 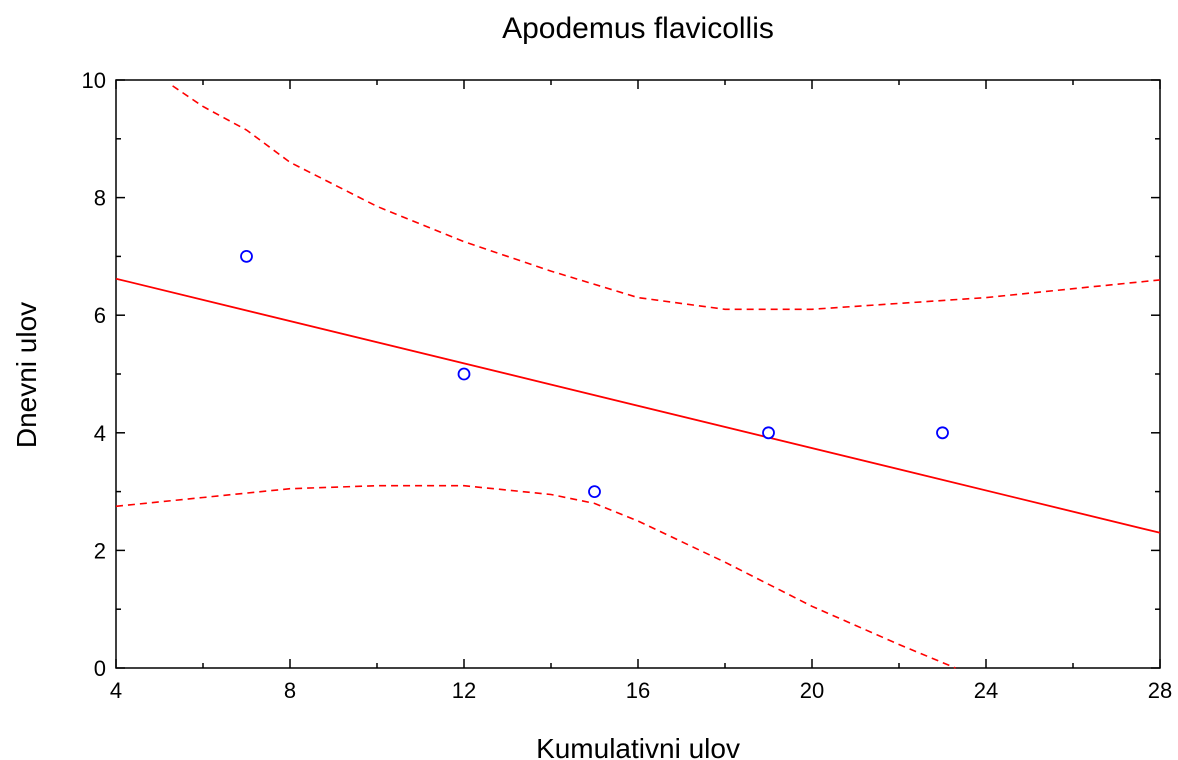 What do you see at coordinates (638, 28) in the screenshot?
I see `chart-title: Apodemus flavicollis` at bounding box center [638, 28].